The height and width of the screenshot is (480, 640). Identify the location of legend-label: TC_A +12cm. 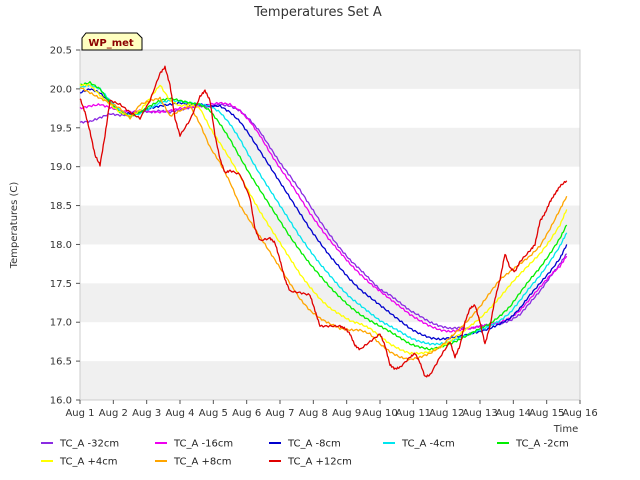
(319, 462).